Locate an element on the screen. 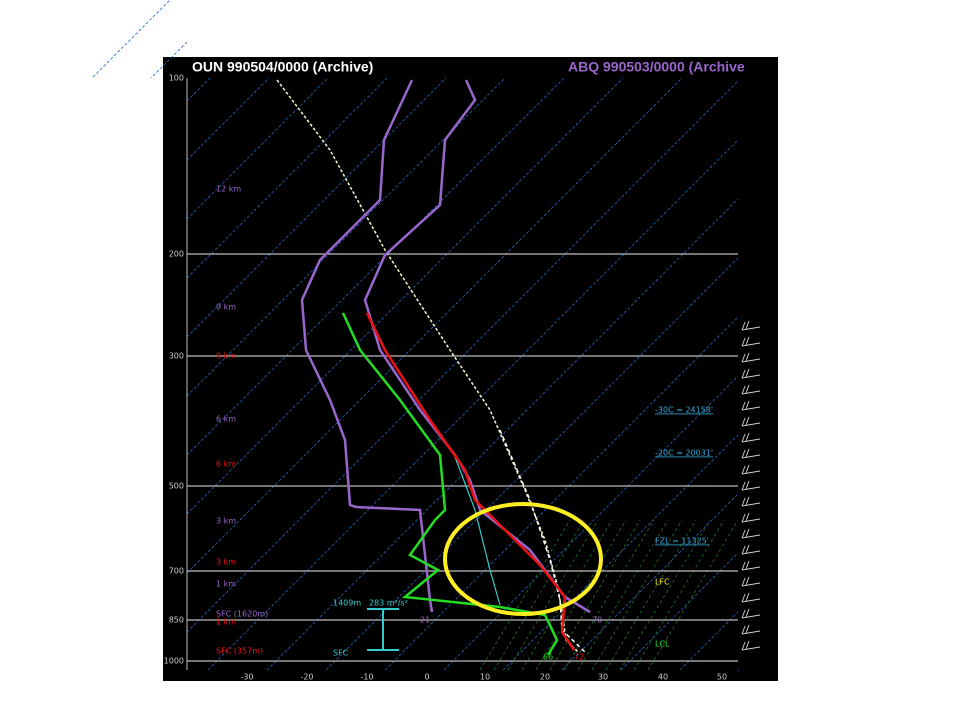  pressure-labels: 100 200 300 500 700 850 1000 is located at coordinates (174, 370).